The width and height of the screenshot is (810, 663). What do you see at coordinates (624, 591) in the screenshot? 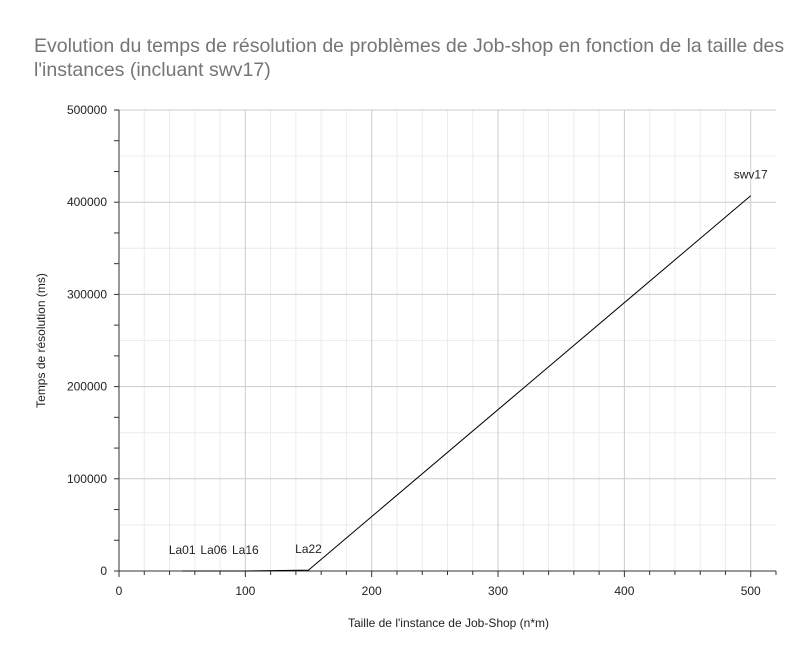
I see `x-tick-label: 400` at bounding box center [624, 591].